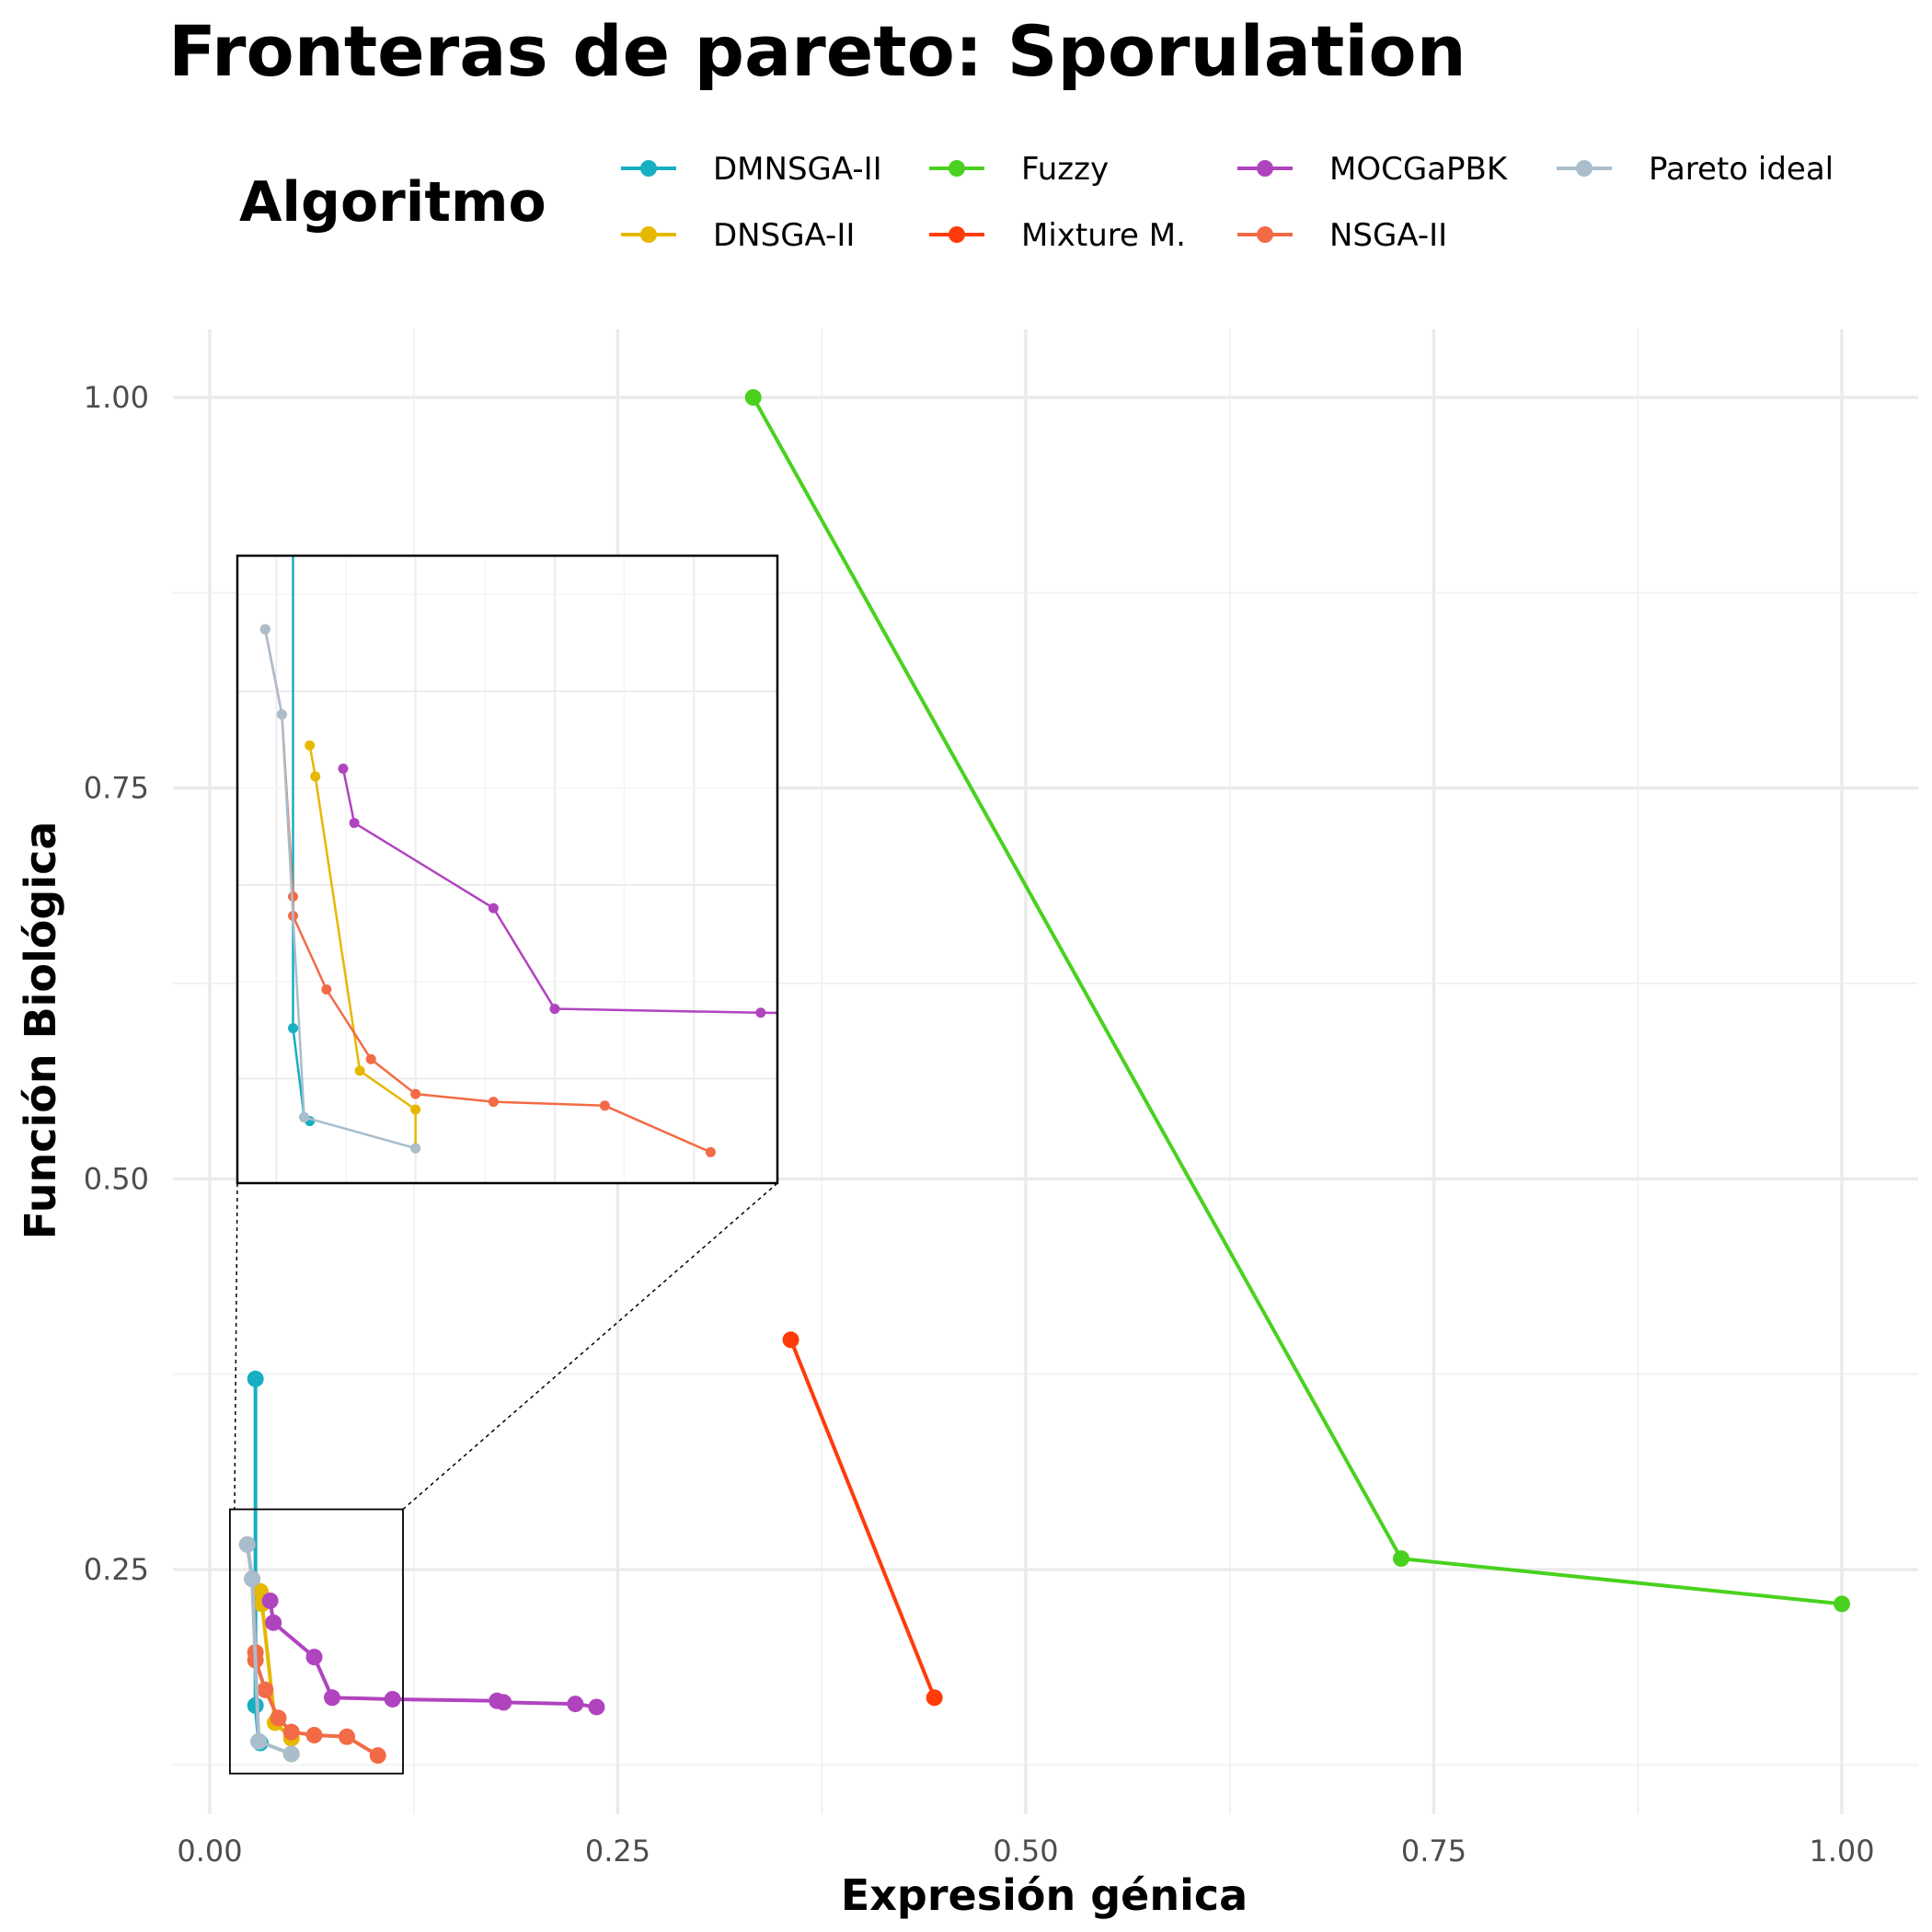 This screenshot has height=1932, width=1932. I want to click on legend-label: DNSGA-II, so click(784, 235).